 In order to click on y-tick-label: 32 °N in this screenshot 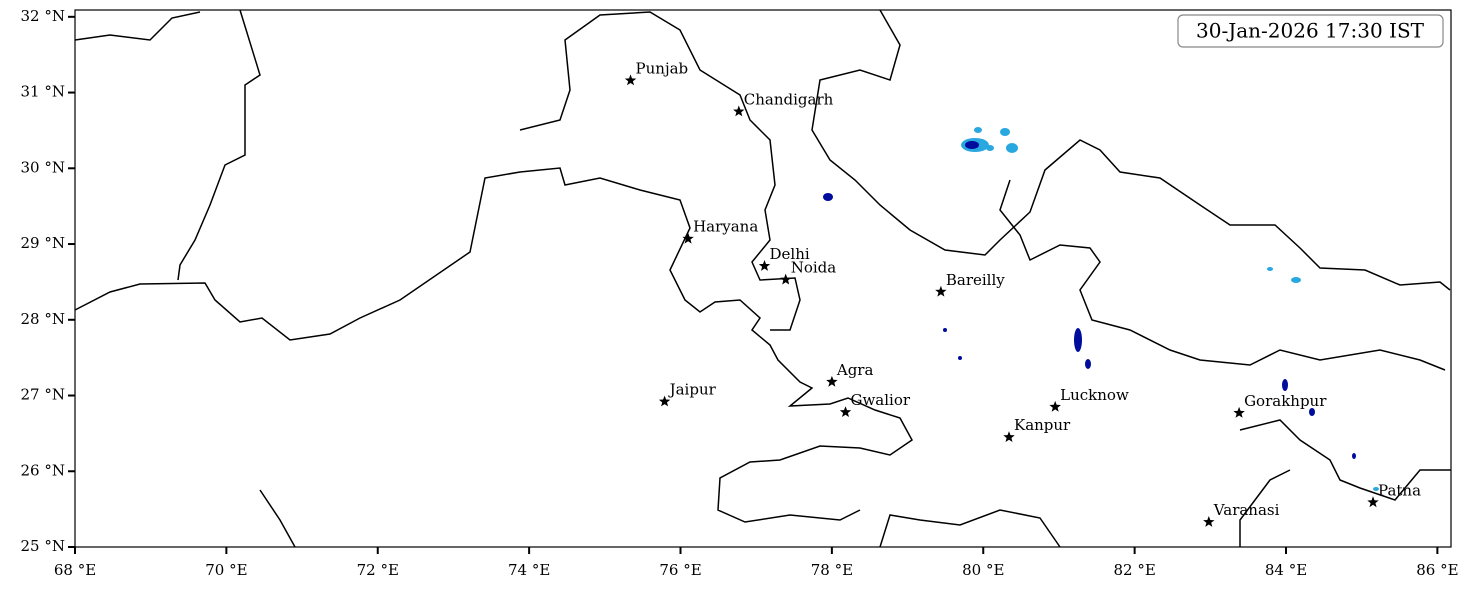, I will do `click(43, 16)`.